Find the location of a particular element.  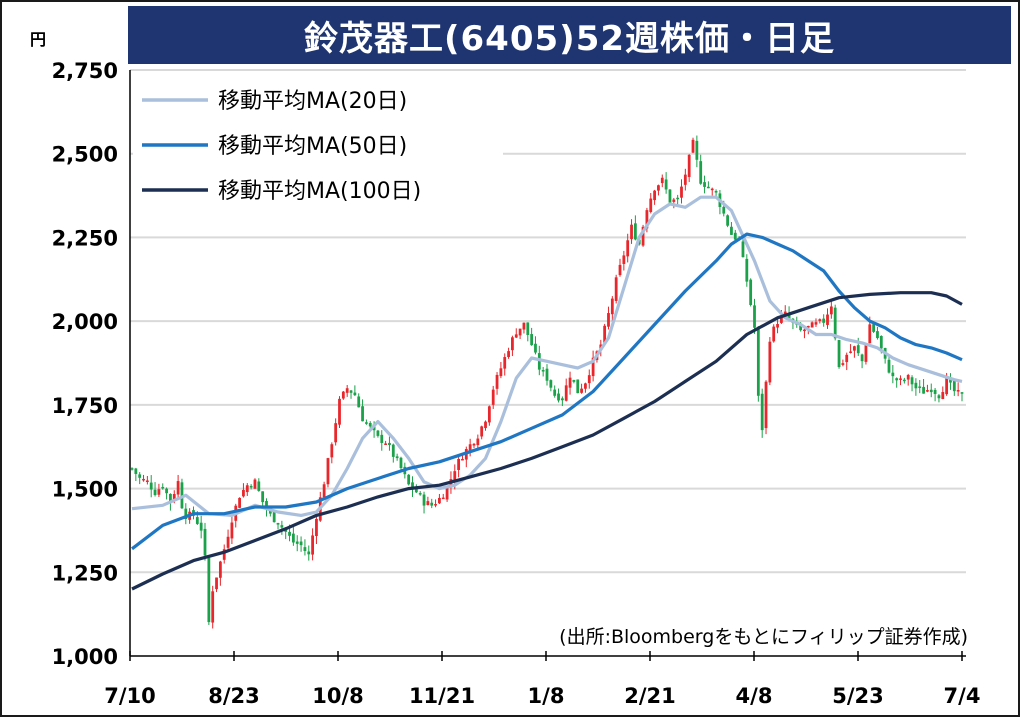

x-tick-label: 7/4 is located at coordinates (962, 696).